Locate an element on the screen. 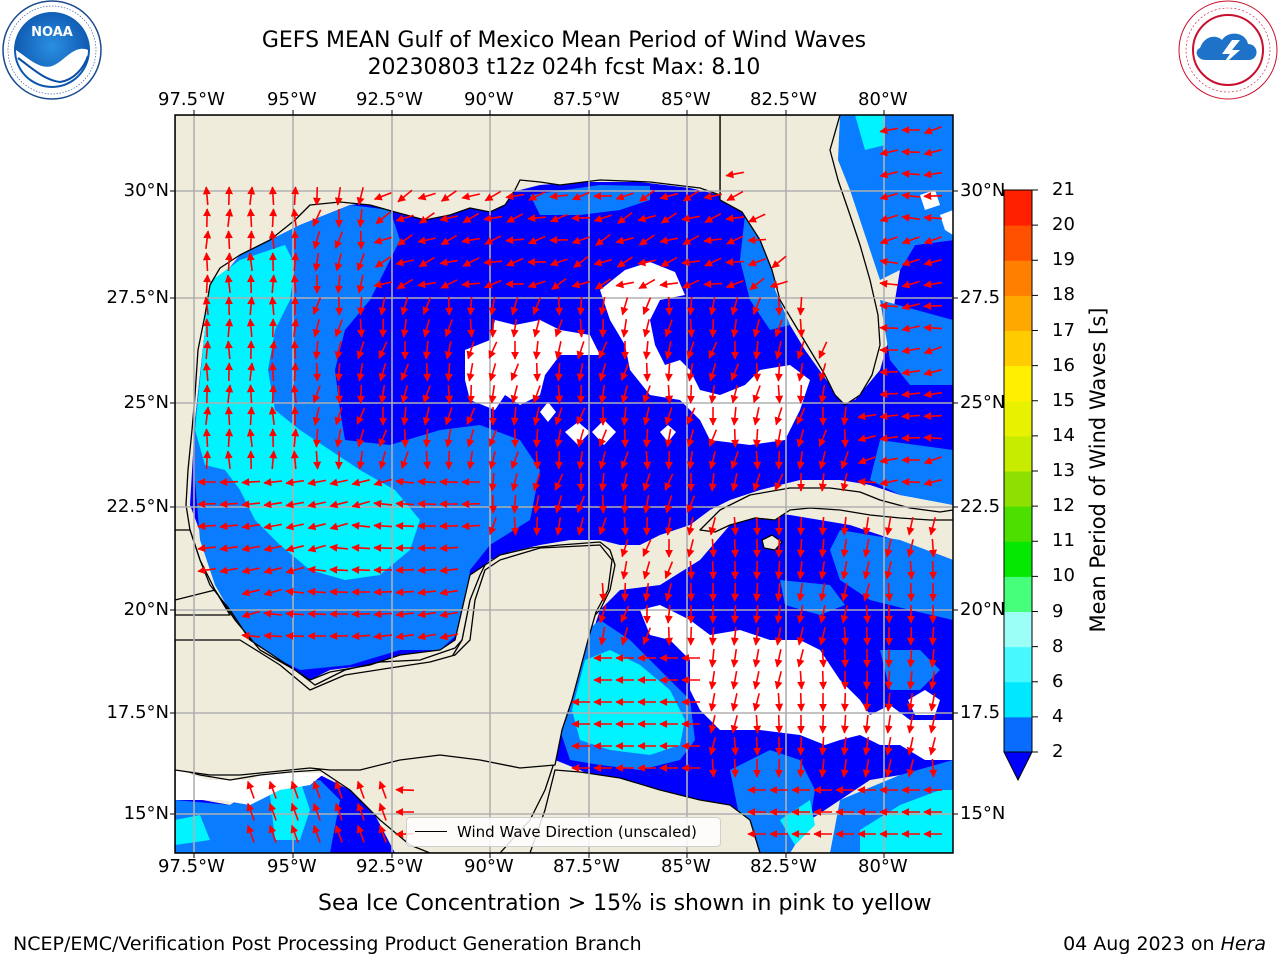 Image resolution: width=1280 pixels, height=960 pixels. date-text: 04 Aug 2023 on is located at coordinates (1142, 944).